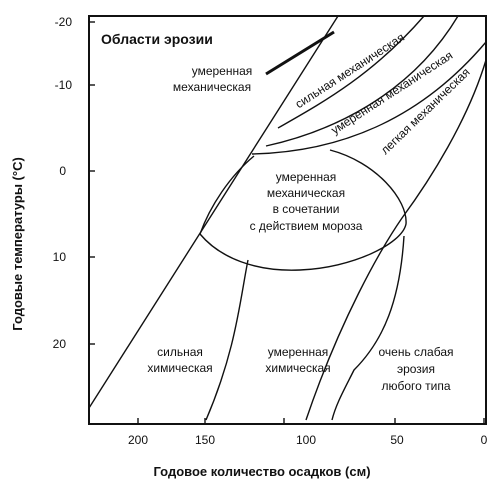  I want to click on region-very-weak: очень слабая эрозия любого типа, so click(416, 369).